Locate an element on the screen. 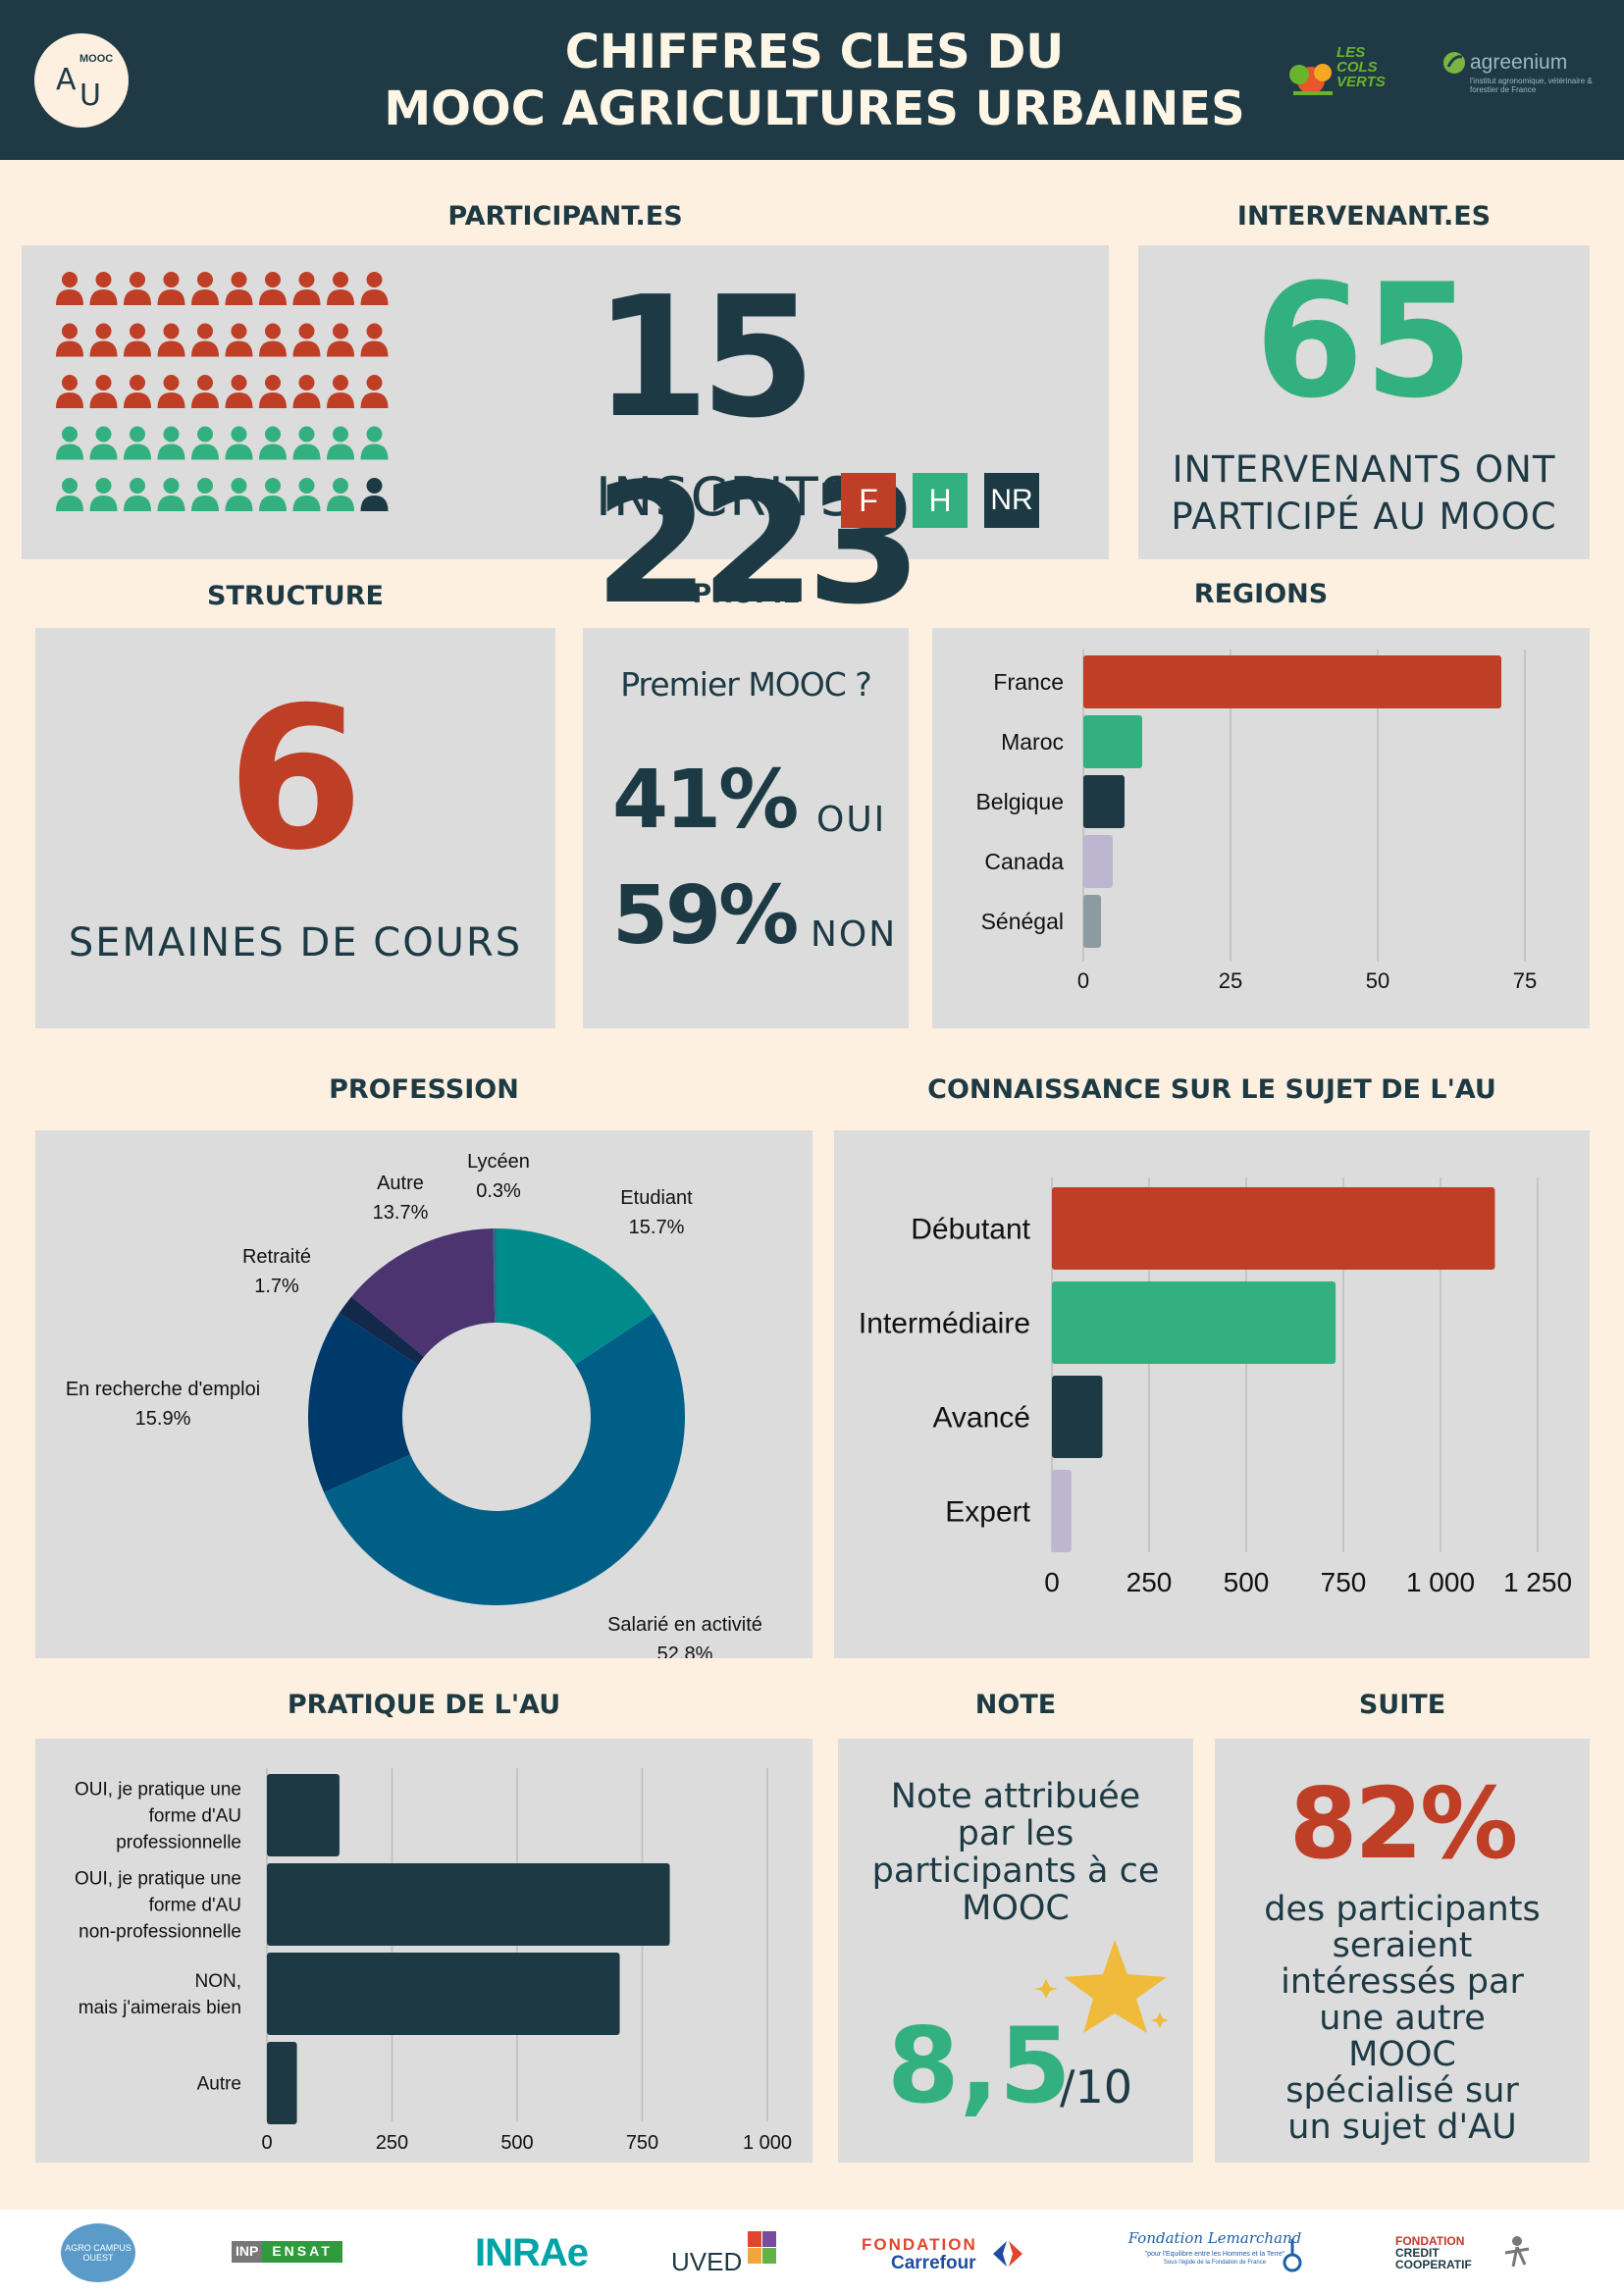 The image size is (1624, 2296). category-label: Débutant is located at coordinates (970, 1230).